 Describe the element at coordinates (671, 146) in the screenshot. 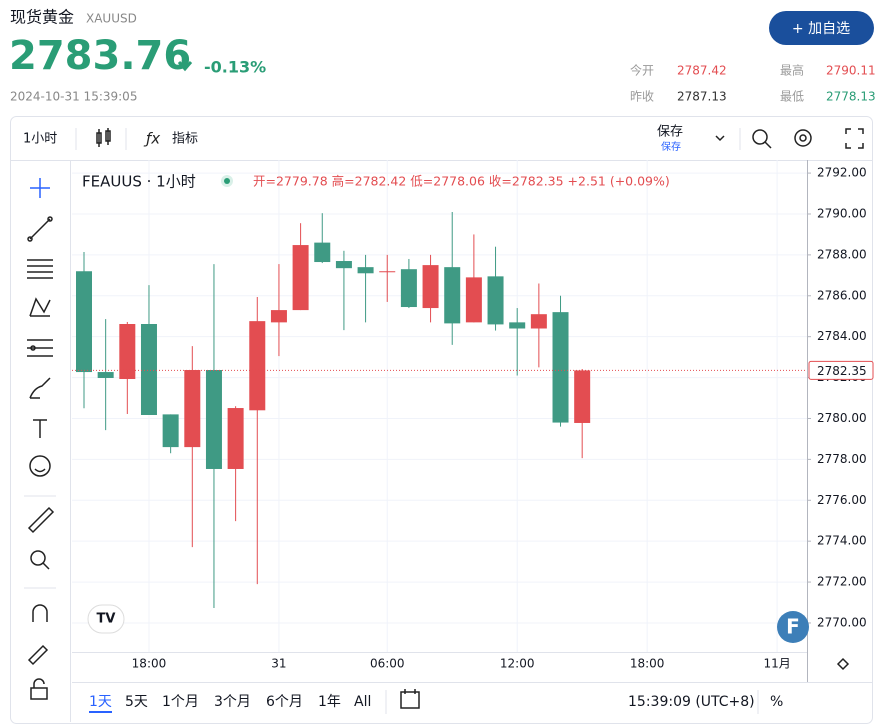

I see `save-status: 保存` at that location.